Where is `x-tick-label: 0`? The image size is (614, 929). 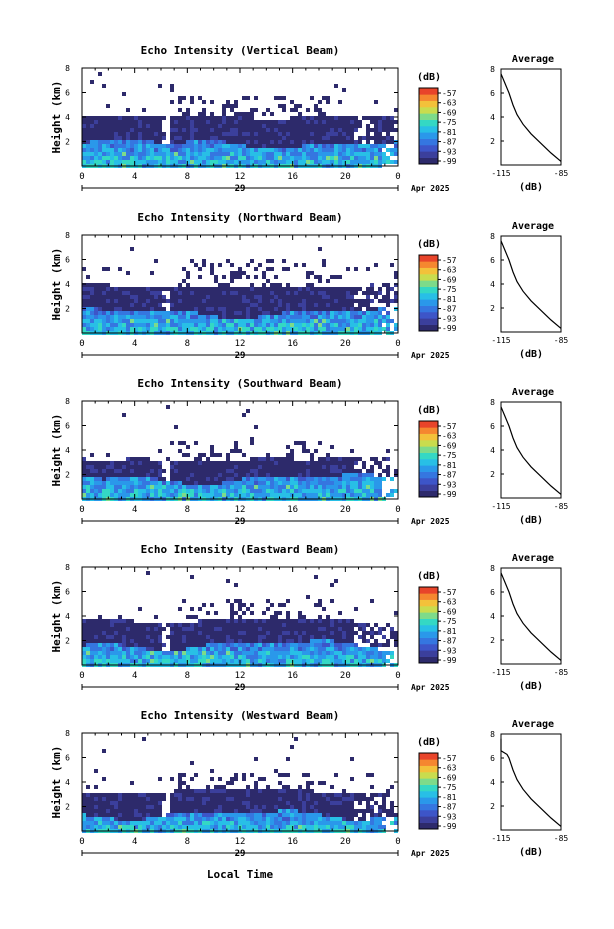 x-tick-label: 0 is located at coordinates (81, 510).